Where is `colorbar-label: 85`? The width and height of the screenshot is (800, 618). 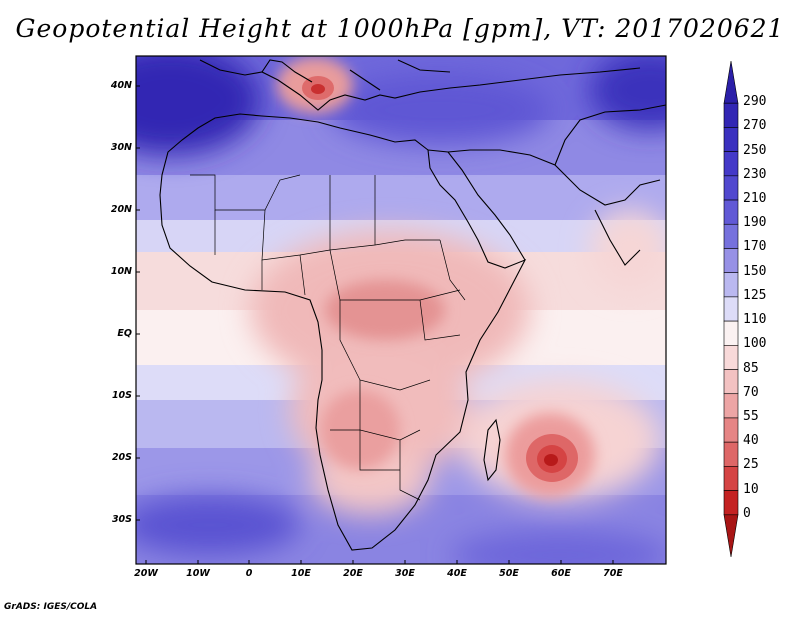 colorbar-label: 85 is located at coordinates (751, 368).